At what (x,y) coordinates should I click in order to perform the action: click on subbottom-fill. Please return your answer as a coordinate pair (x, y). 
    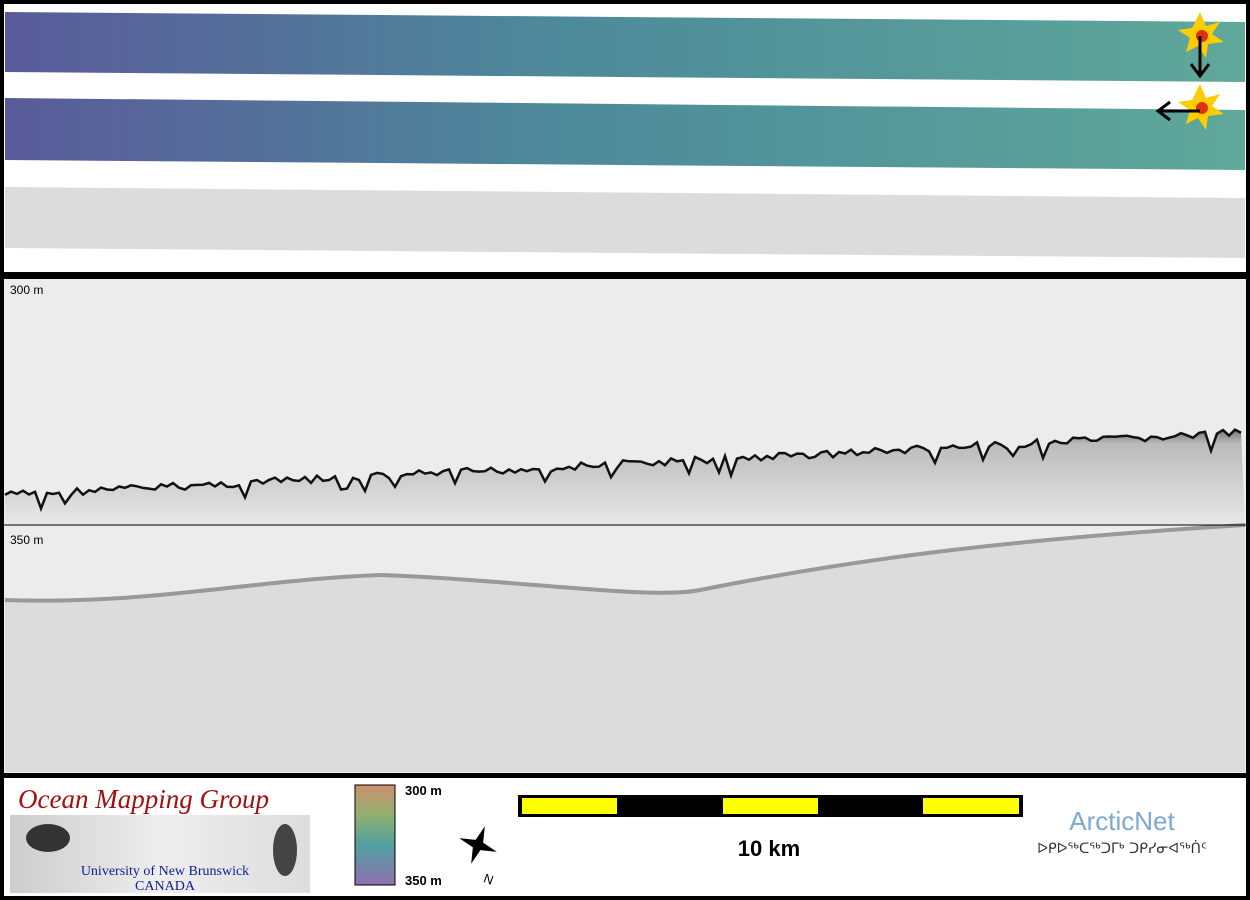
    Looking at the image, I should click on (625, 477).